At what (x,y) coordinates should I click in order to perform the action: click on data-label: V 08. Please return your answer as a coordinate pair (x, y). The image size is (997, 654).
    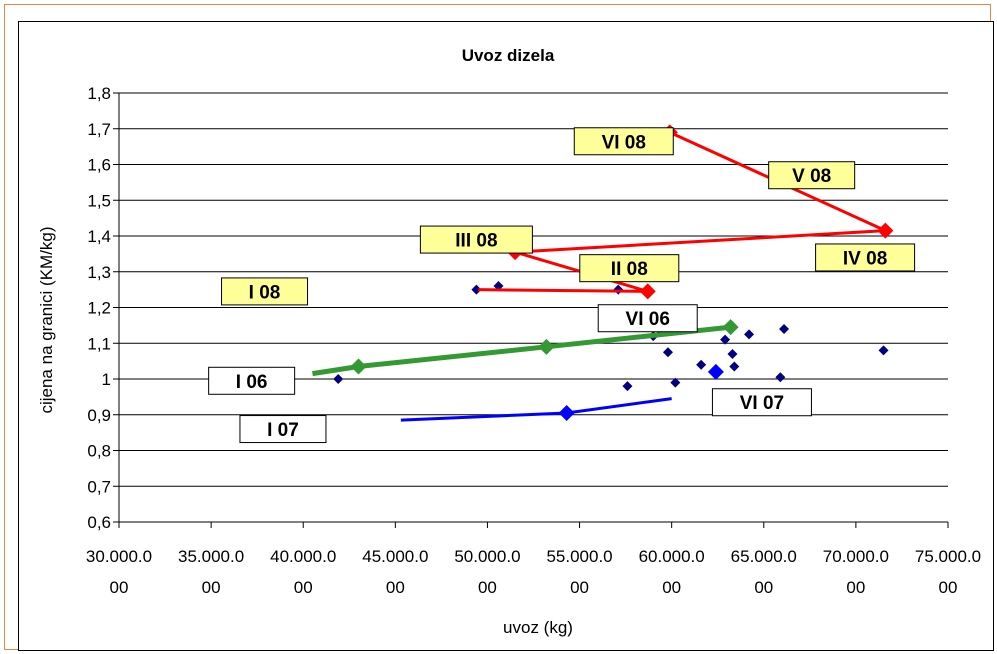
    Looking at the image, I should click on (811, 176).